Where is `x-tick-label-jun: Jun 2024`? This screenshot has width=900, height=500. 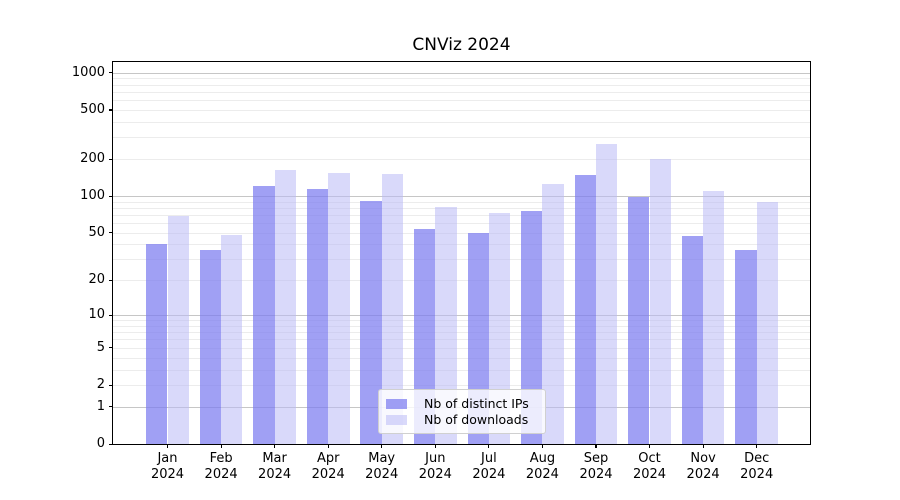
x-tick-label-jun: Jun 2024 is located at coordinates (435, 466).